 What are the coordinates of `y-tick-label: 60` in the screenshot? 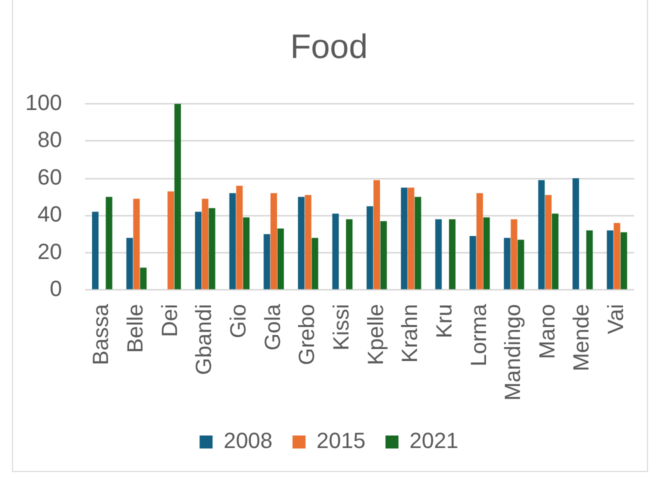 It's located at (50, 177).